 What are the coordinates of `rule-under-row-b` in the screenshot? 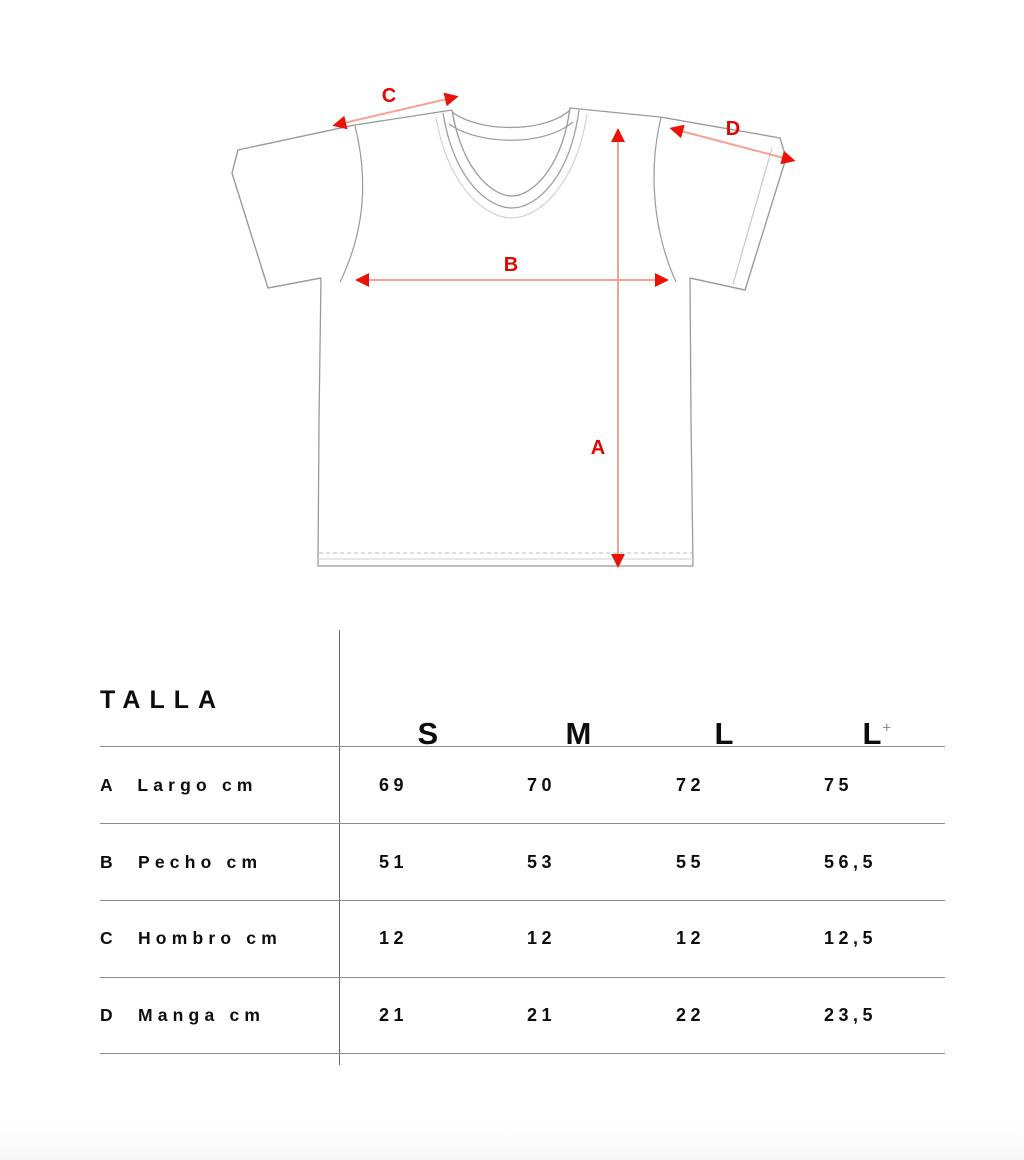 It's located at (522, 900).